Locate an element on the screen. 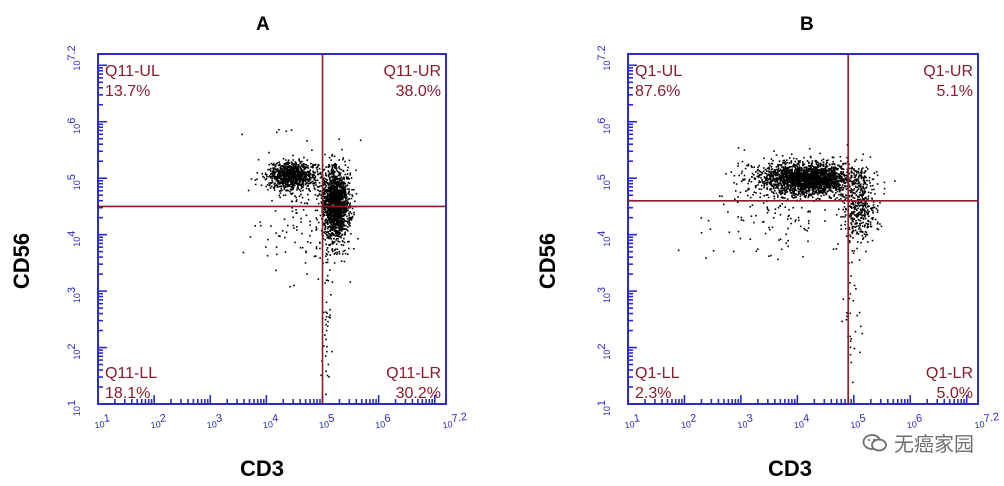  quadrant-percent: 18.1% is located at coordinates (127, 393).